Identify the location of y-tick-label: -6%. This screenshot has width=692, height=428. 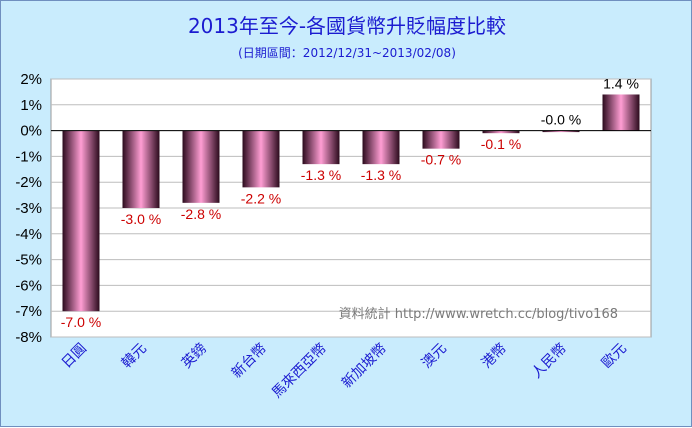
(28, 285).